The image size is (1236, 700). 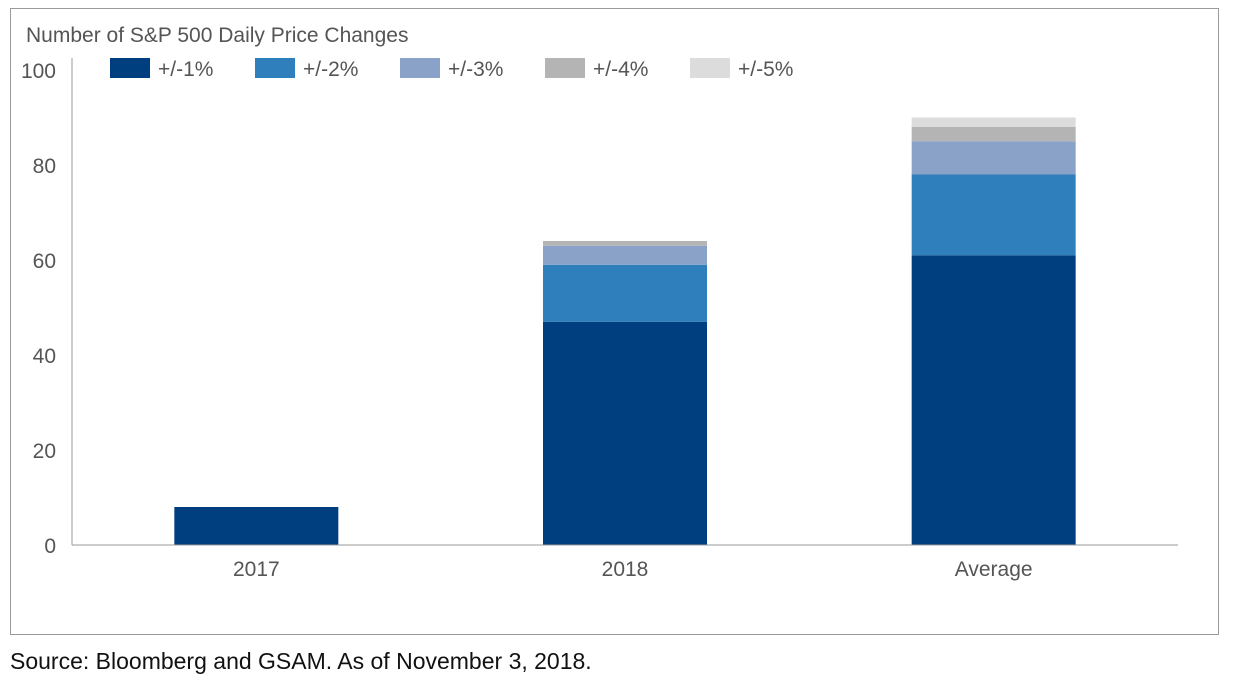 I want to click on chart-title: Number of S&P 500 Daily Price Changes, so click(x=217, y=35).